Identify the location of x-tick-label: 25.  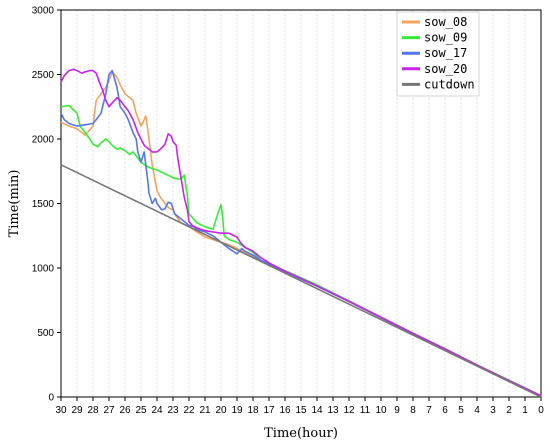
(141, 410).